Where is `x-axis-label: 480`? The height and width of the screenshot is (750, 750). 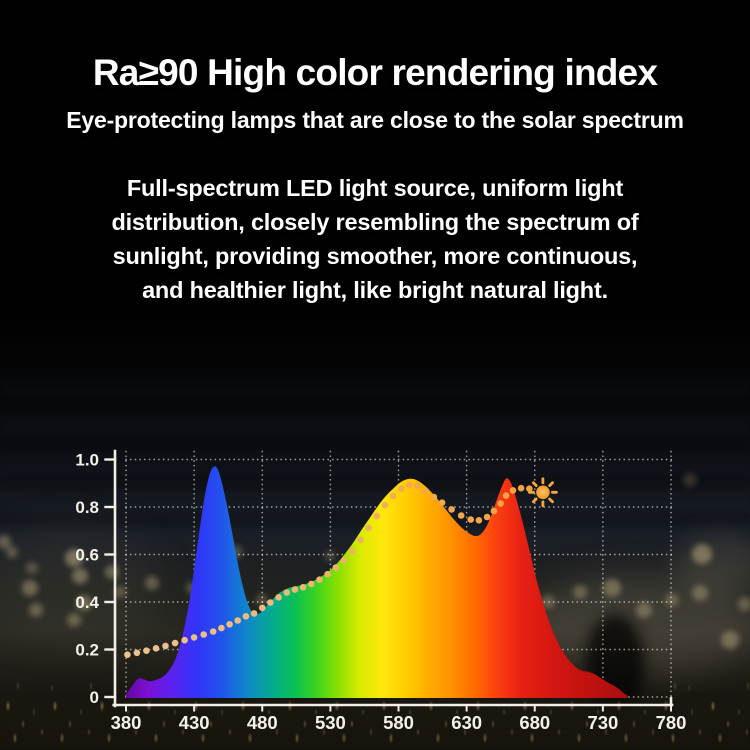 x-axis-label: 480 is located at coordinates (262, 722).